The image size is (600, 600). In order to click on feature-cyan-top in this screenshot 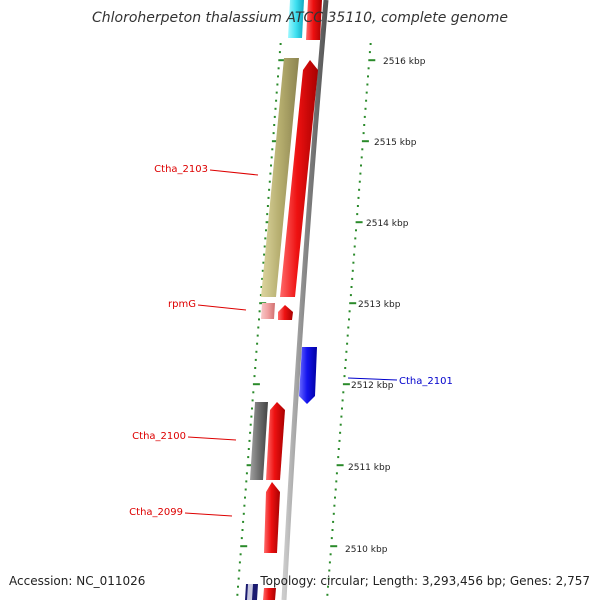, I will do `click(296, 19)`.